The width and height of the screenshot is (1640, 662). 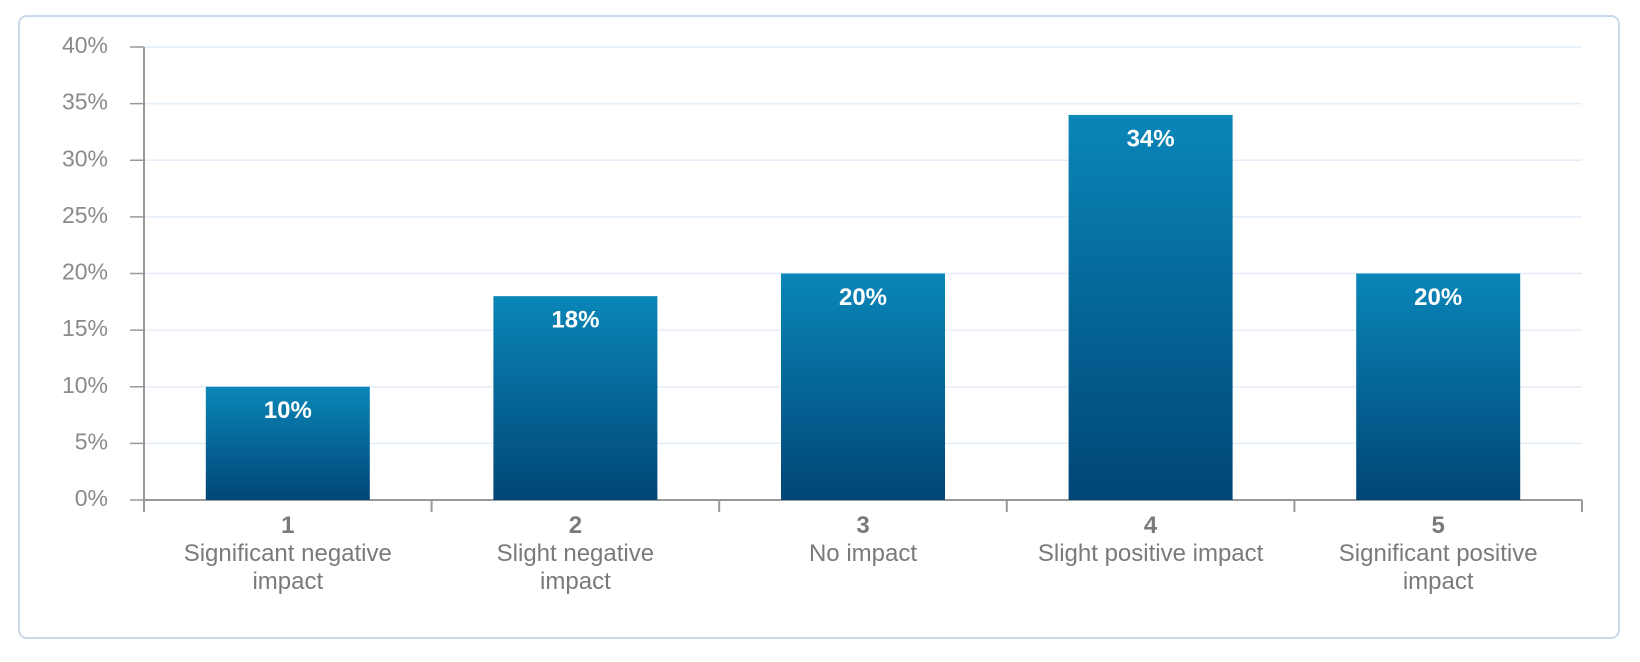 What do you see at coordinates (85, 45) in the screenshot?
I see `y-tick-label: 40%` at bounding box center [85, 45].